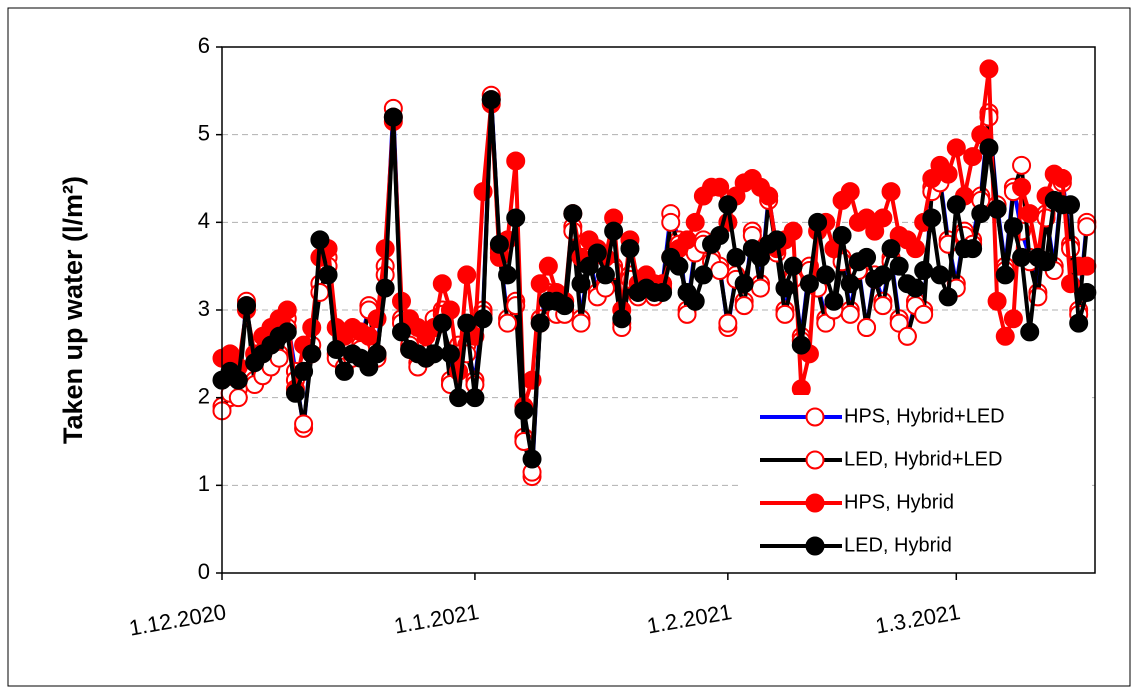 The height and width of the screenshot is (698, 1138). What do you see at coordinates (898, 545) in the screenshot?
I see `legend-label: LED, Hybrid` at bounding box center [898, 545].